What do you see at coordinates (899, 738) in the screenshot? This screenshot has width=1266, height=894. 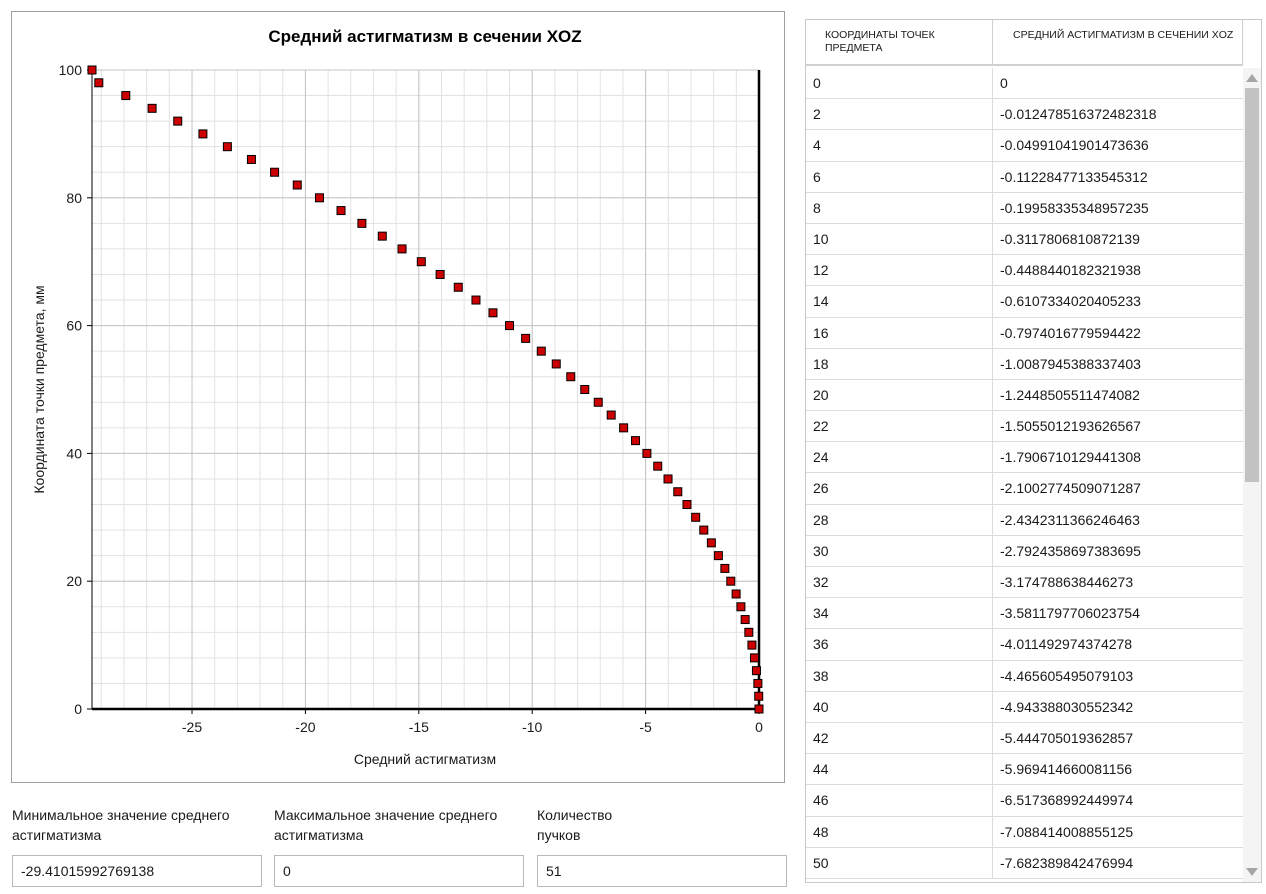 I see `cell-coordinate: 42` at bounding box center [899, 738].